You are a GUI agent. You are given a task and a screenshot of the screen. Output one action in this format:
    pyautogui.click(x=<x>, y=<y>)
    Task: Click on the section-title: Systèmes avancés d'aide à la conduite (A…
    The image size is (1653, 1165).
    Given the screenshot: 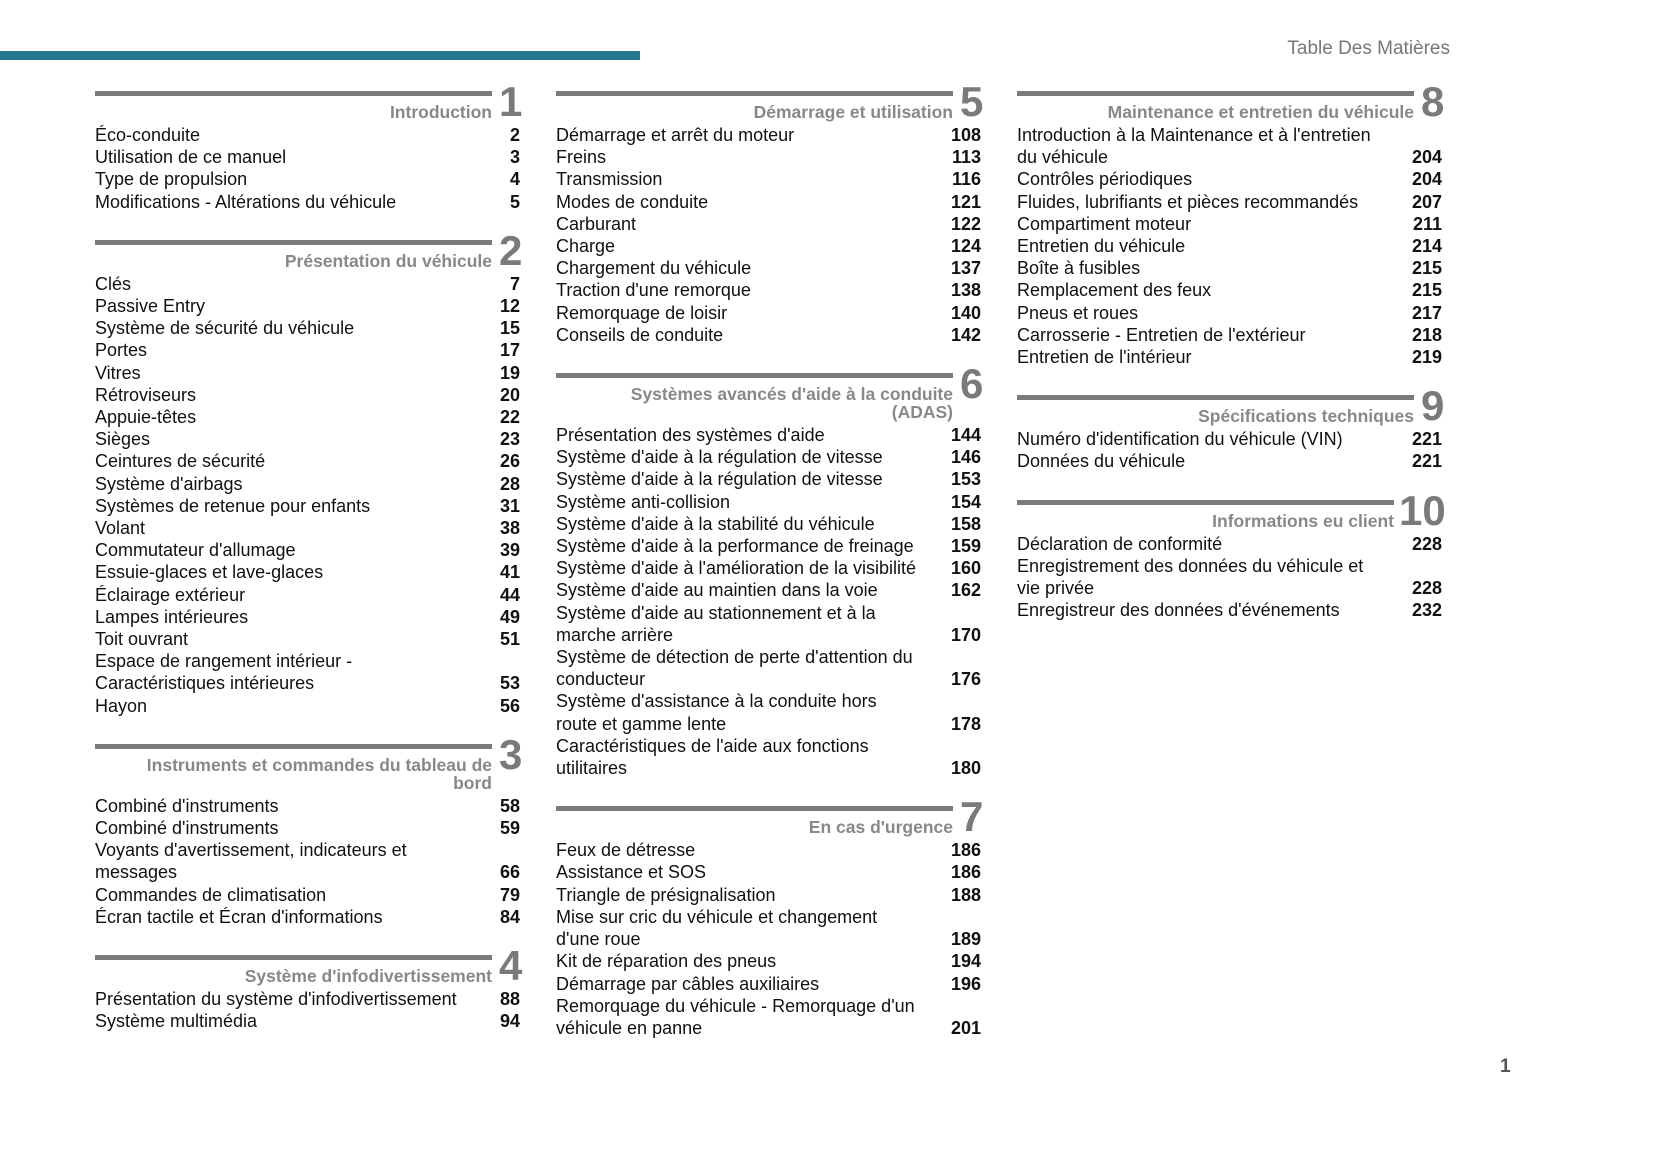 What is the action you would take?
    pyautogui.click(x=791, y=403)
    